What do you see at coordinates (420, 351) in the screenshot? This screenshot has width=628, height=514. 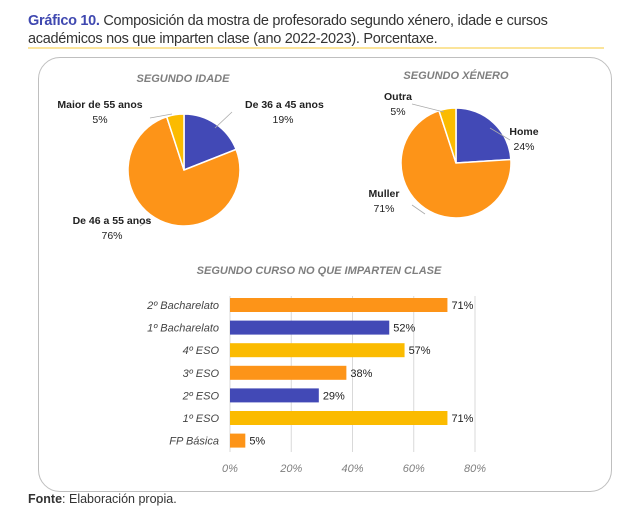 I see `bar-value-label: 57%` at bounding box center [420, 351].